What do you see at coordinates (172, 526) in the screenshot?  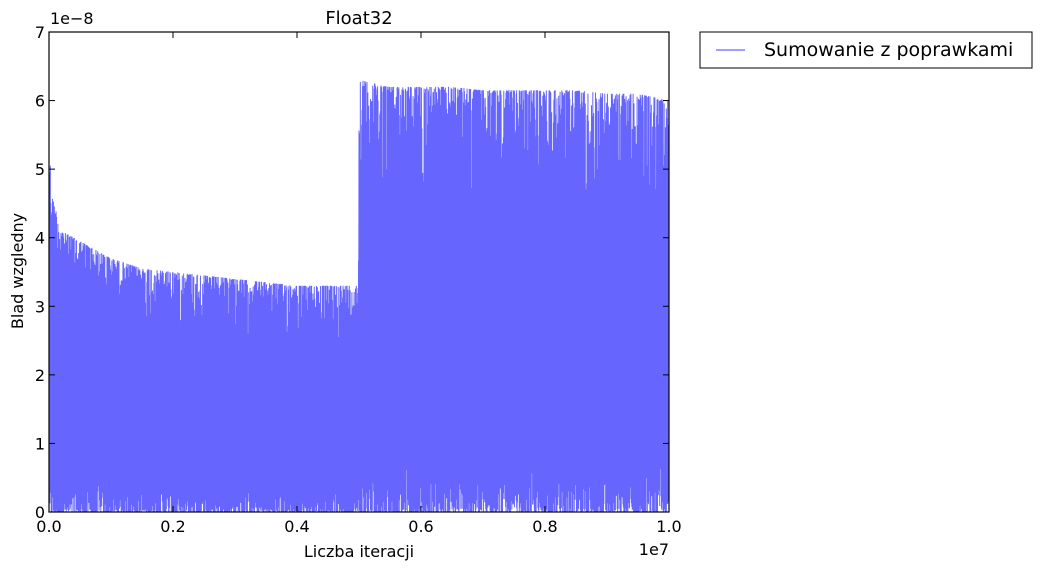 I see `x-tick-label: 0.2` at bounding box center [172, 526].